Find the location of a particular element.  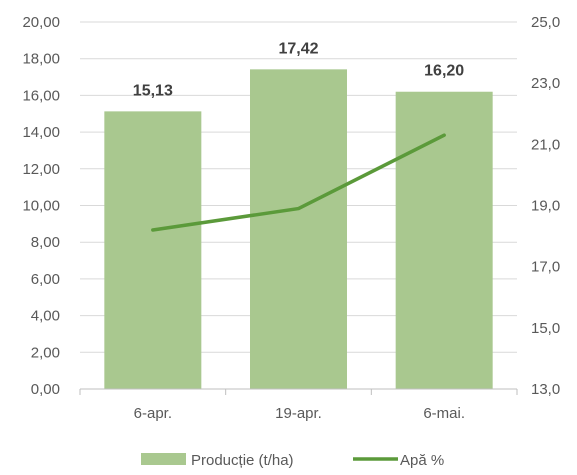

legend-label-bar: Producție (t/ha) is located at coordinates (242, 460).